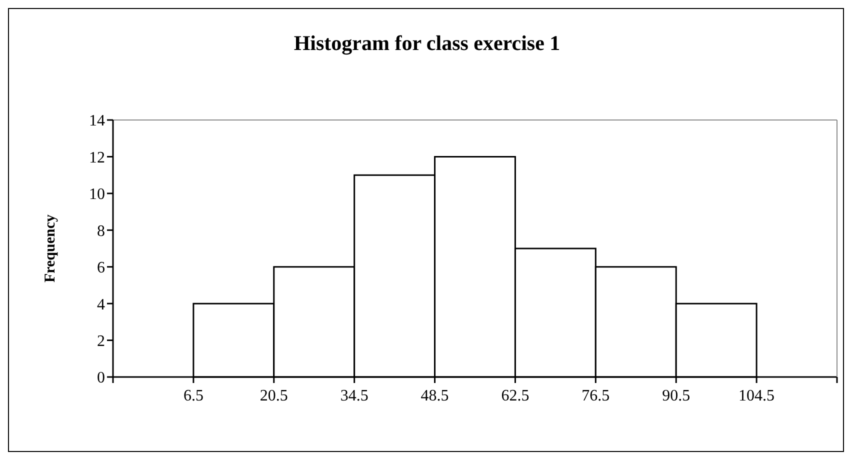 This screenshot has height=454, width=847. What do you see at coordinates (101, 305) in the screenshot?
I see `y-tick-label: 4` at bounding box center [101, 305].